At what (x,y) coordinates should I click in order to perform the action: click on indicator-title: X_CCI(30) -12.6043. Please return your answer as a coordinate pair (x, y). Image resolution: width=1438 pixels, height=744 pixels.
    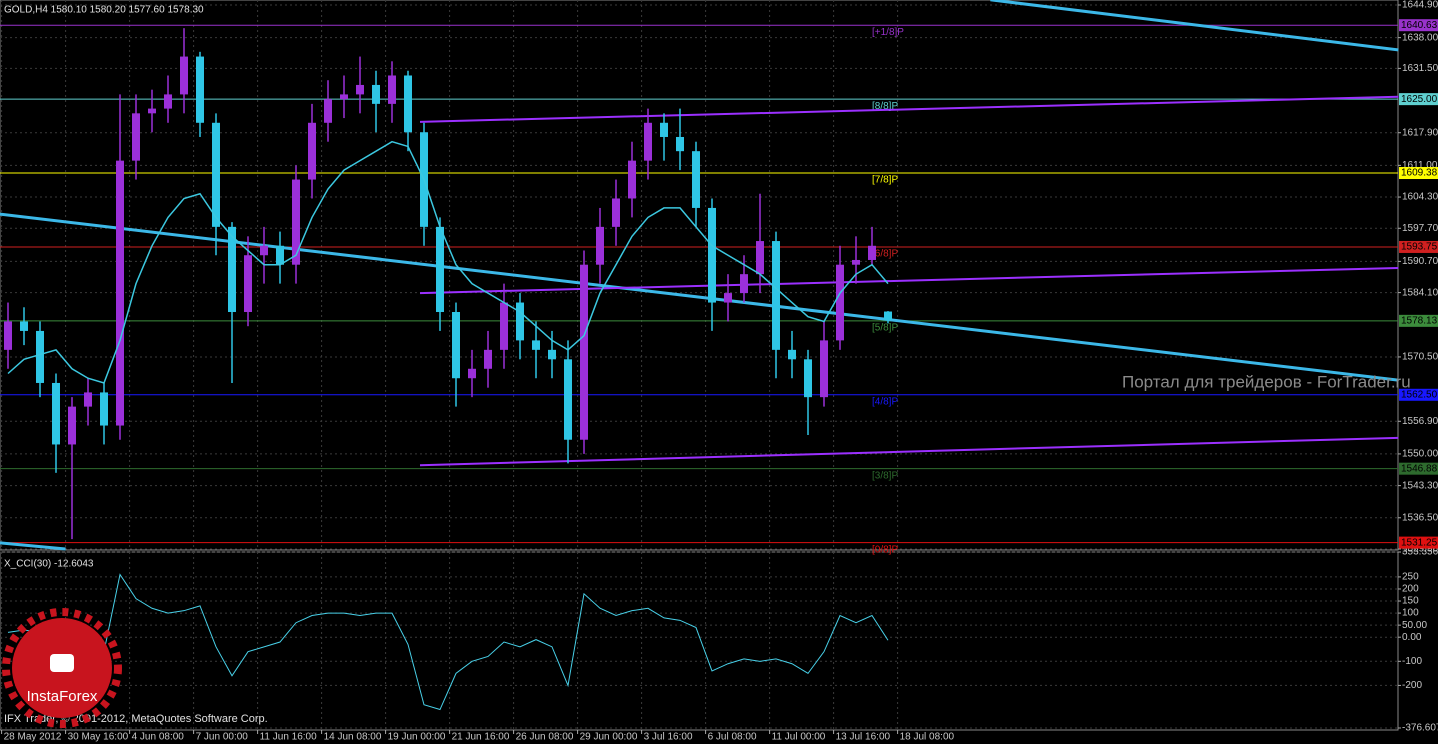
    Looking at the image, I should click on (49, 564).